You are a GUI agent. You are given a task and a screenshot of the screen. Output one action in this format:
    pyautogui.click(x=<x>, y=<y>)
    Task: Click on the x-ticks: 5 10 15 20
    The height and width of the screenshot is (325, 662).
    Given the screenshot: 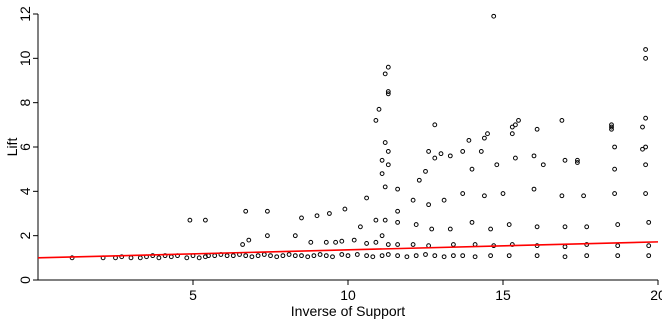 What is the action you would take?
    pyautogui.click(x=425, y=291)
    